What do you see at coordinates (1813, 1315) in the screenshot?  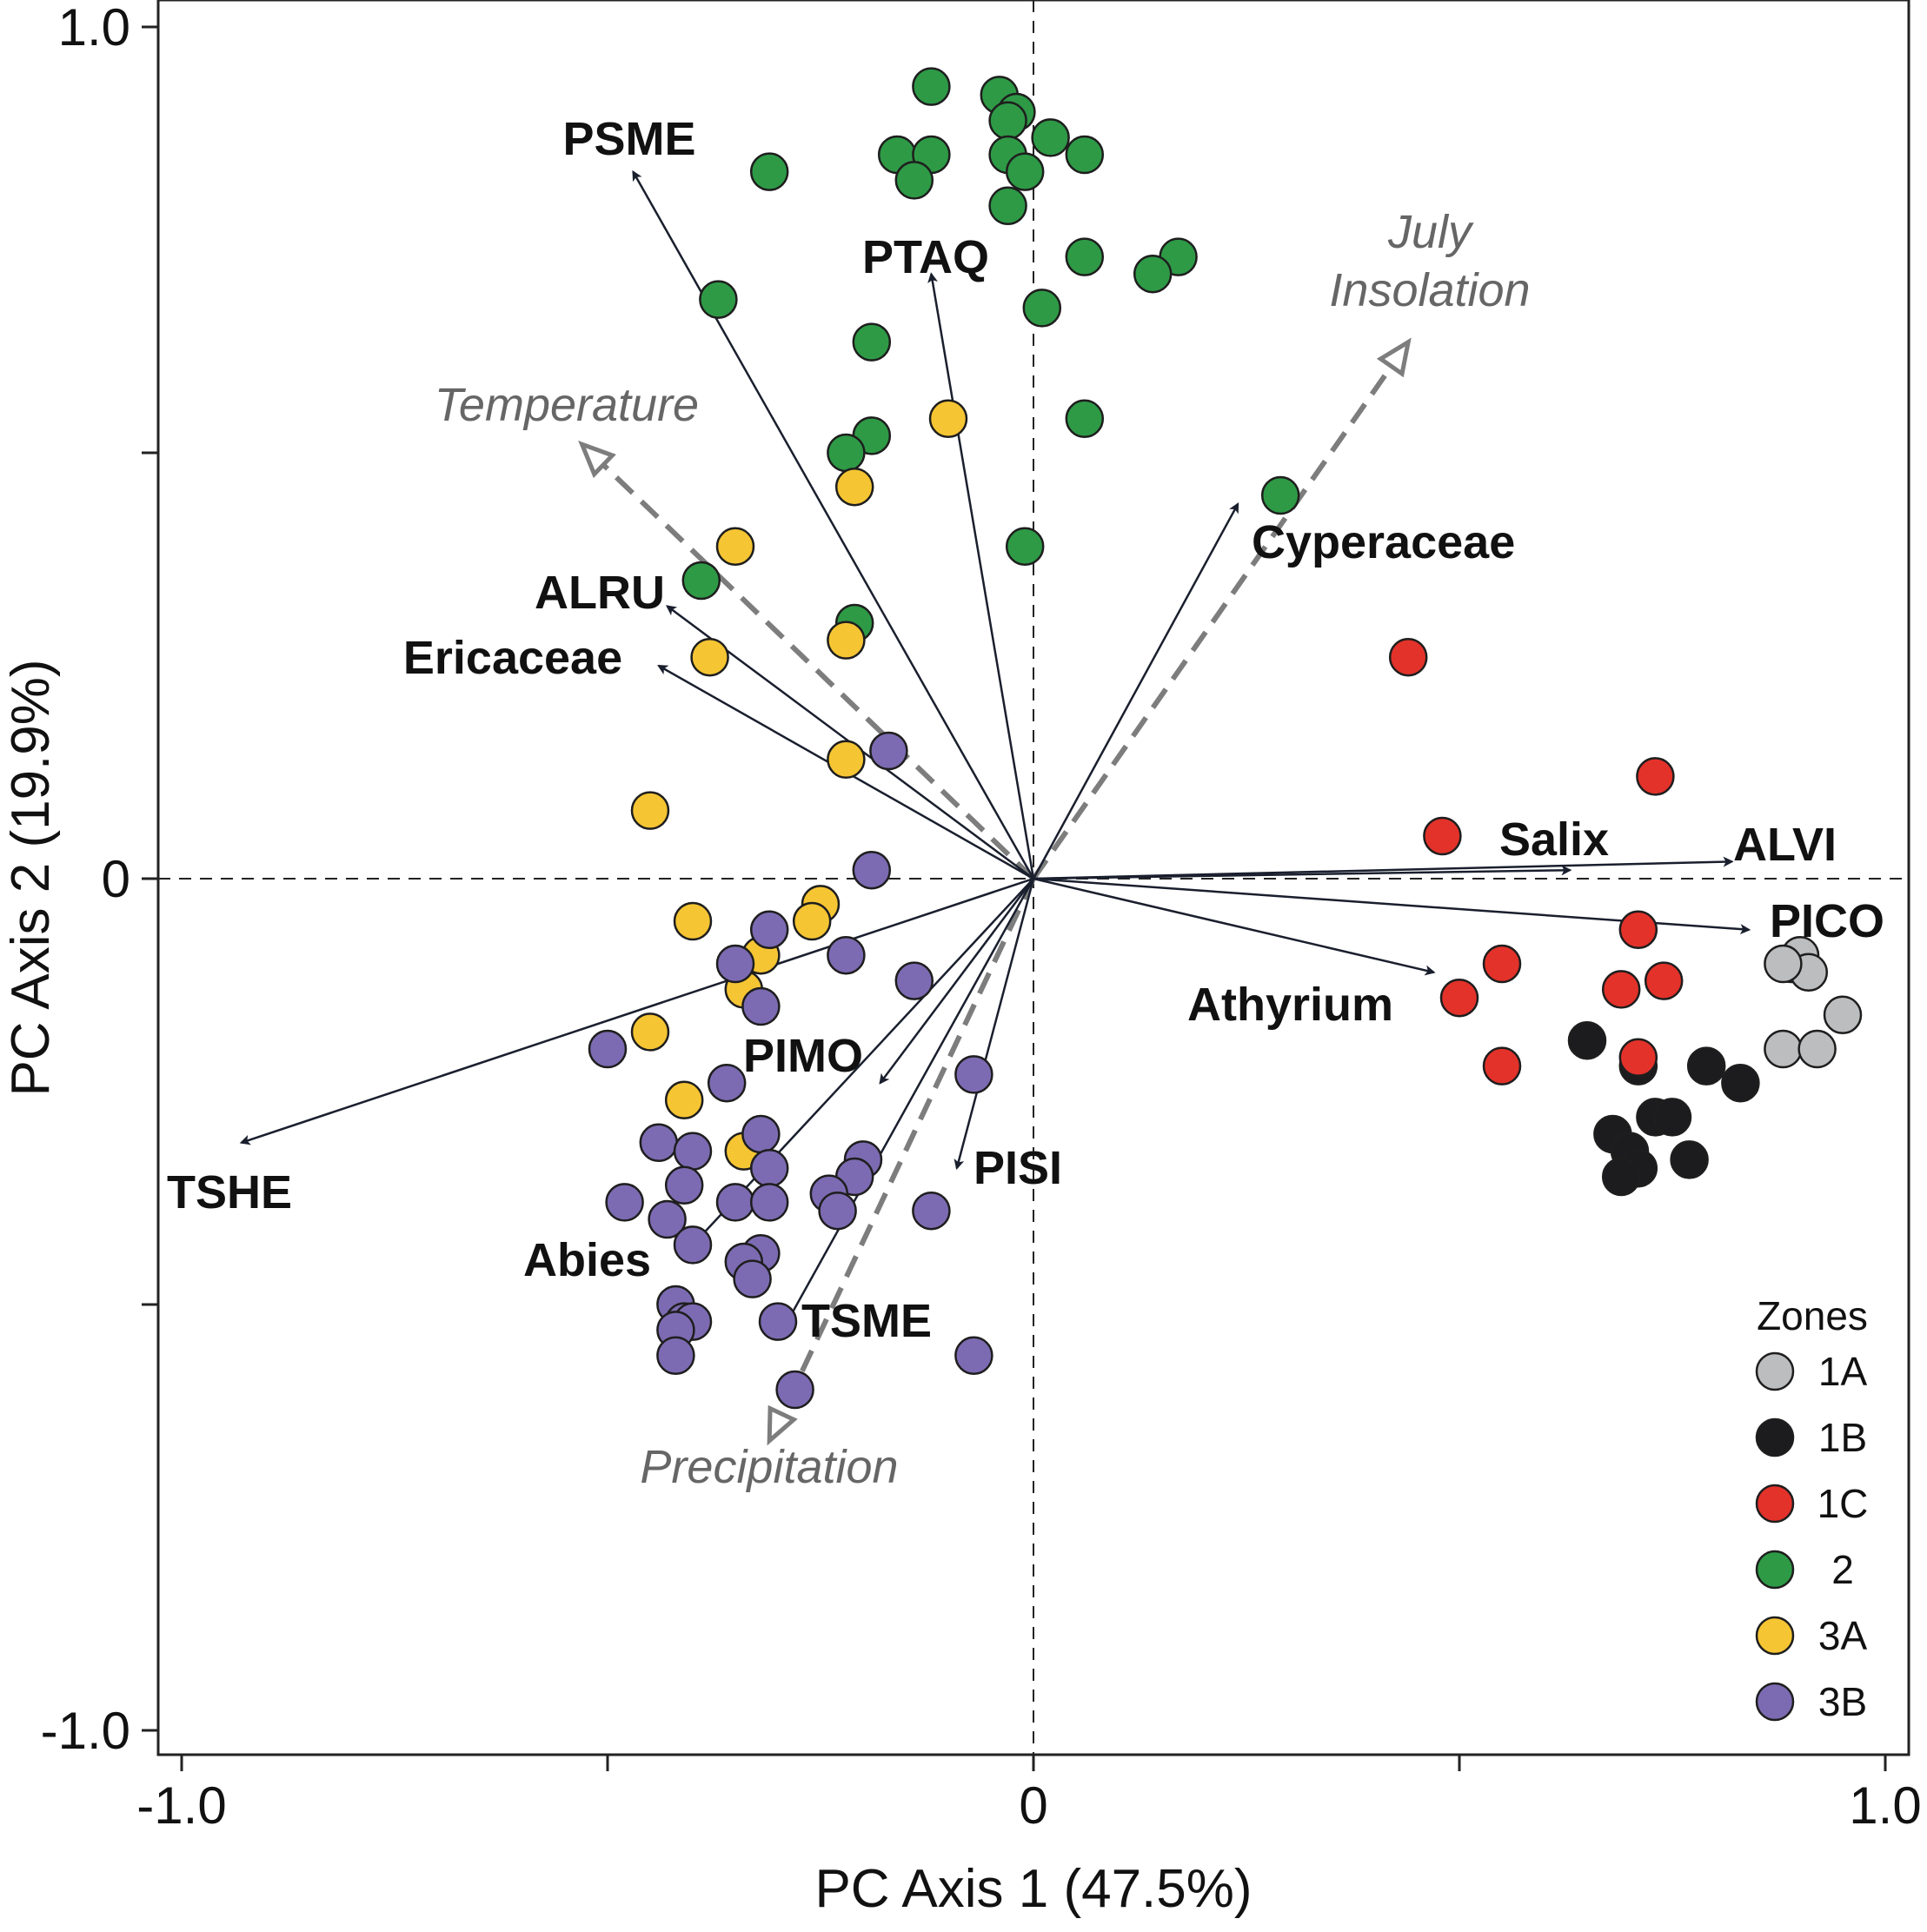 I see `legend-title: Zones` at bounding box center [1813, 1315].